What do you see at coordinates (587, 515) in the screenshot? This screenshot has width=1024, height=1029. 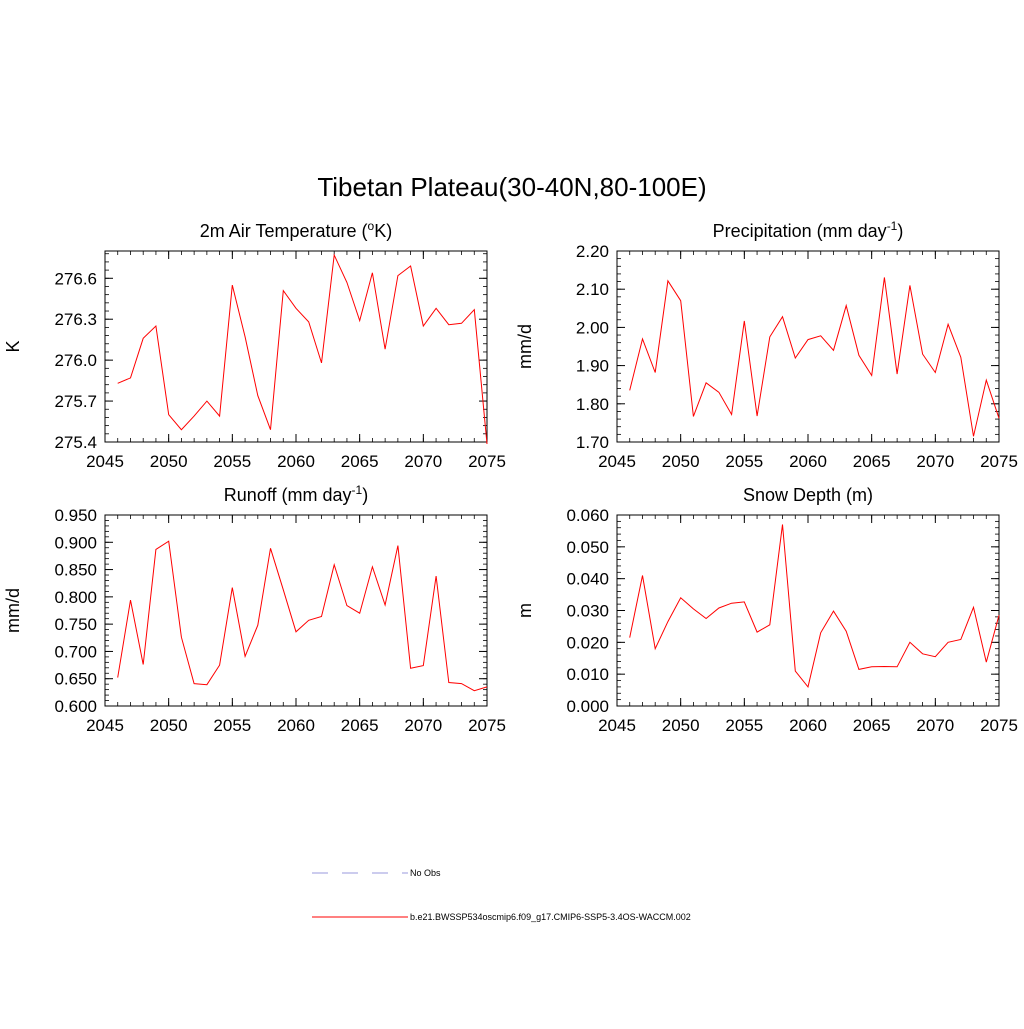 I see `y-tick-label: 0.060` at bounding box center [587, 515].